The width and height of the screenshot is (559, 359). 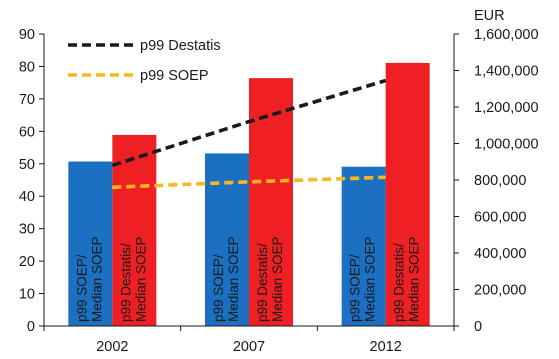 What do you see at coordinates (27, 35) in the screenshot?
I see `left-tick-label: 90` at bounding box center [27, 35].